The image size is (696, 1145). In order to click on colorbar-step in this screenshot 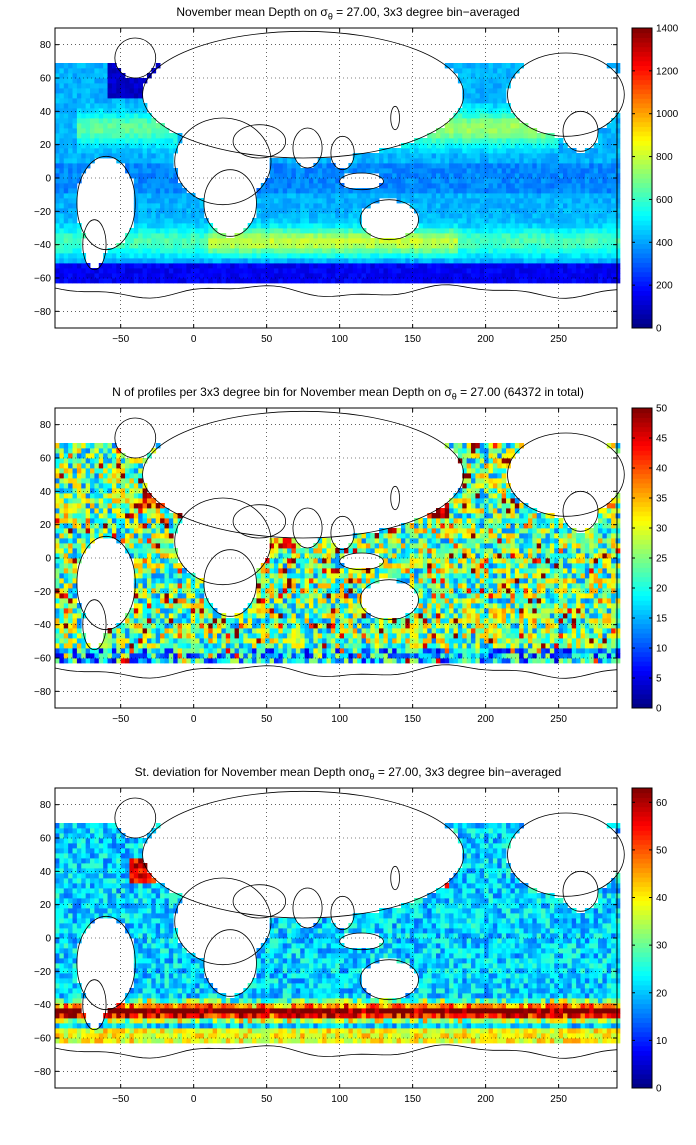, I will do `click(642, 218)`.